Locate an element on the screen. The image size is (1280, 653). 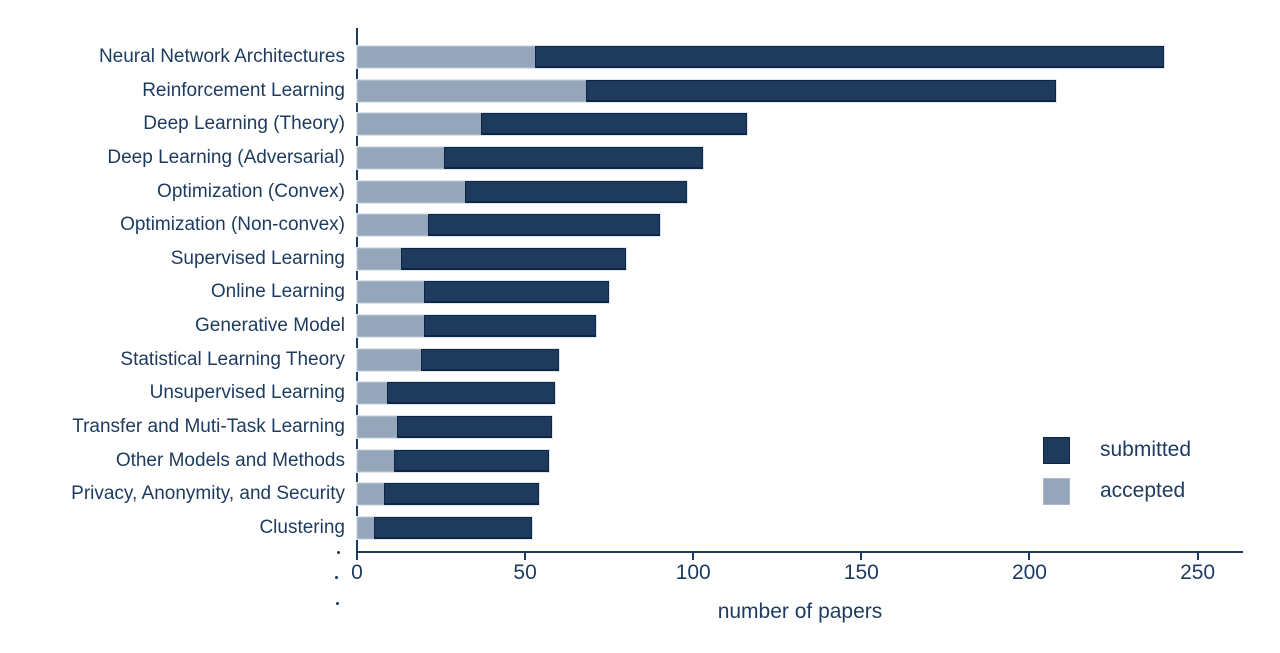
bar-row: Clustering is located at coordinates (640, 527).